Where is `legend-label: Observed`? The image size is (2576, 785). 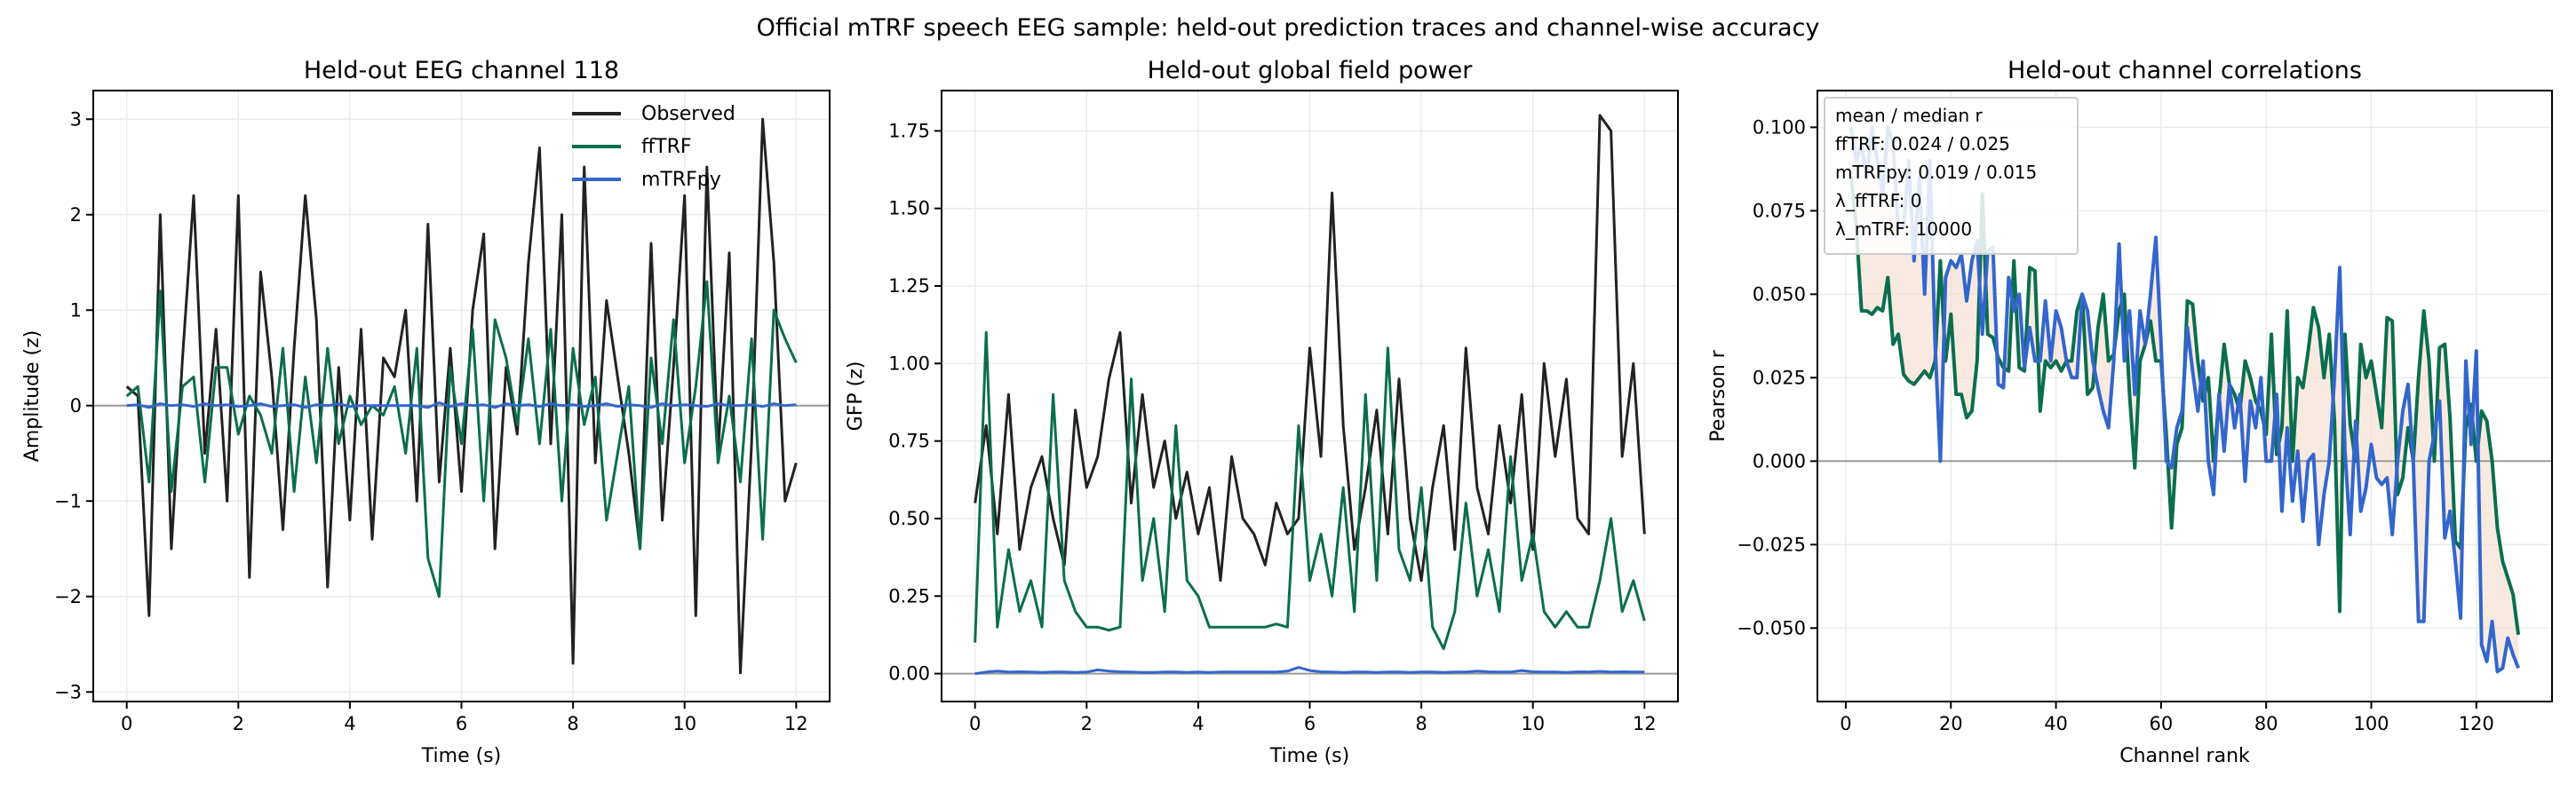 legend-label: Observed is located at coordinates (688, 114).